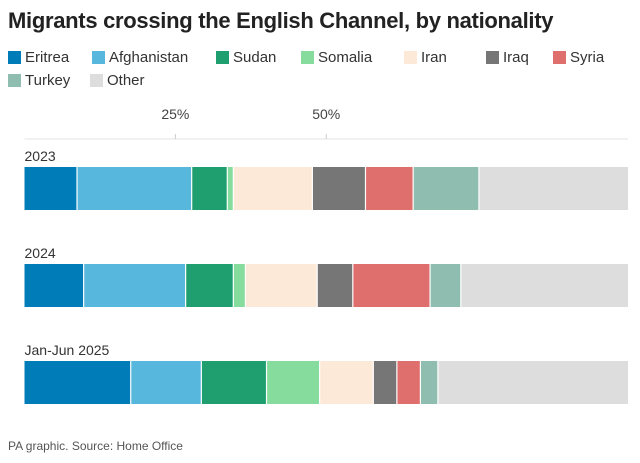 The width and height of the screenshot is (640, 463). Describe the element at coordinates (389, 188) in the screenshot. I see `bar-segment-syria-2023` at that location.